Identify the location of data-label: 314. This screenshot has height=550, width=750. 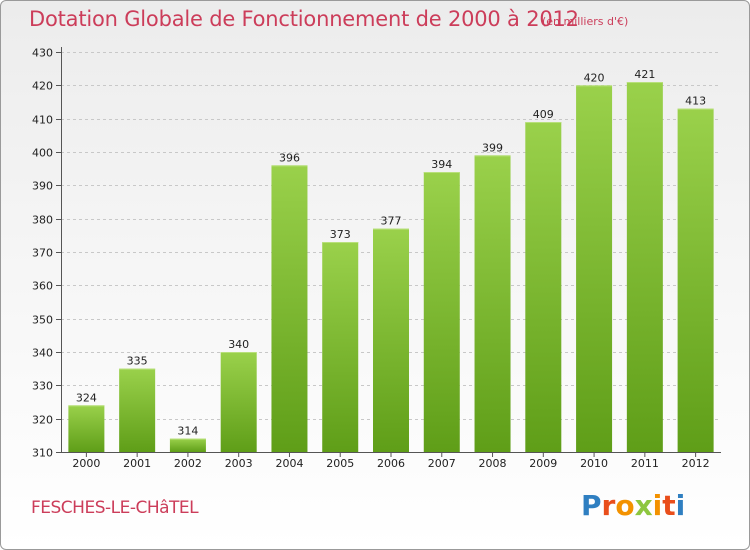
(187, 431).